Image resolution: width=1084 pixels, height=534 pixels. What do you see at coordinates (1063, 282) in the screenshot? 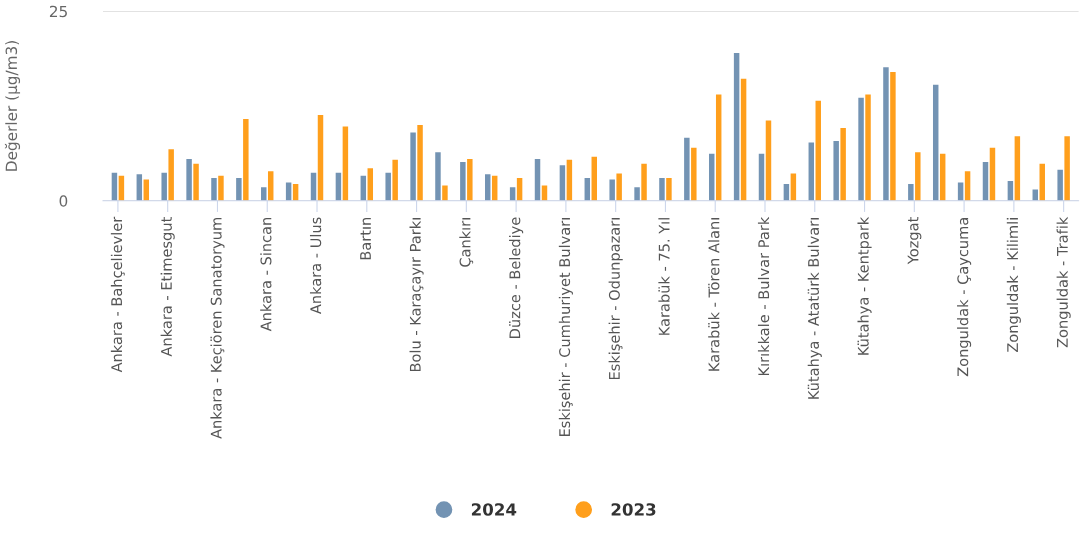
I see `x-tick-label: Zonguldak - Trafik` at bounding box center [1063, 282].